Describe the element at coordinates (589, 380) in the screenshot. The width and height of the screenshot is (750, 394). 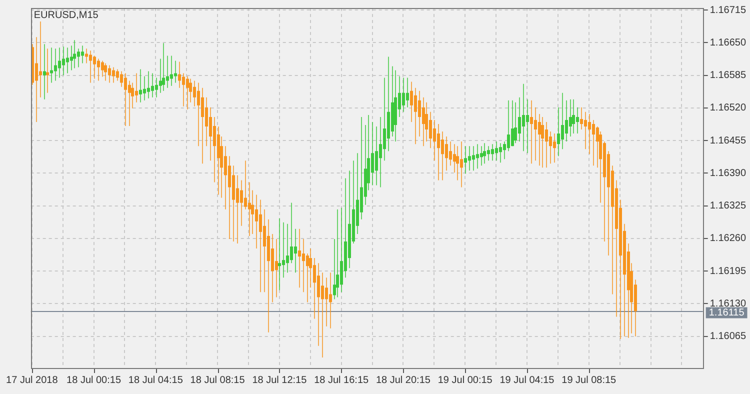
I see `x-tick-label: 19 Jul 08:15` at that location.